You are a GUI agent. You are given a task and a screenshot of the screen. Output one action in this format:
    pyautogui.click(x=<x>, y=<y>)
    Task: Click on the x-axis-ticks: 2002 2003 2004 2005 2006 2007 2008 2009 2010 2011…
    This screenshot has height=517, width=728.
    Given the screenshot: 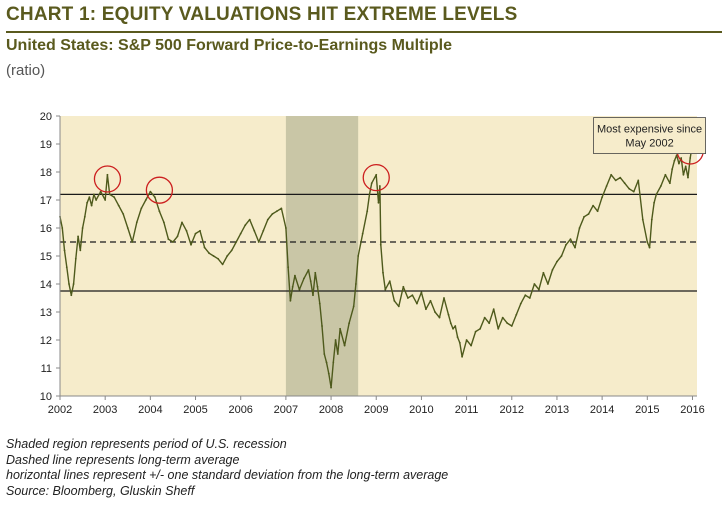 What is the action you would take?
    pyautogui.click(x=376, y=406)
    